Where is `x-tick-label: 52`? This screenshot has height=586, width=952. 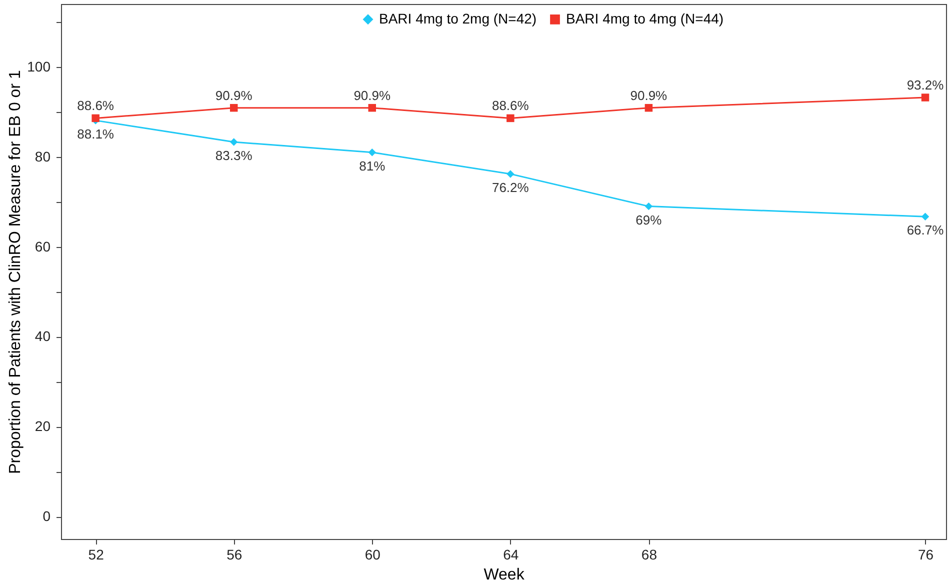 x-tick-label: 52 is located at coordinates (96, 554).